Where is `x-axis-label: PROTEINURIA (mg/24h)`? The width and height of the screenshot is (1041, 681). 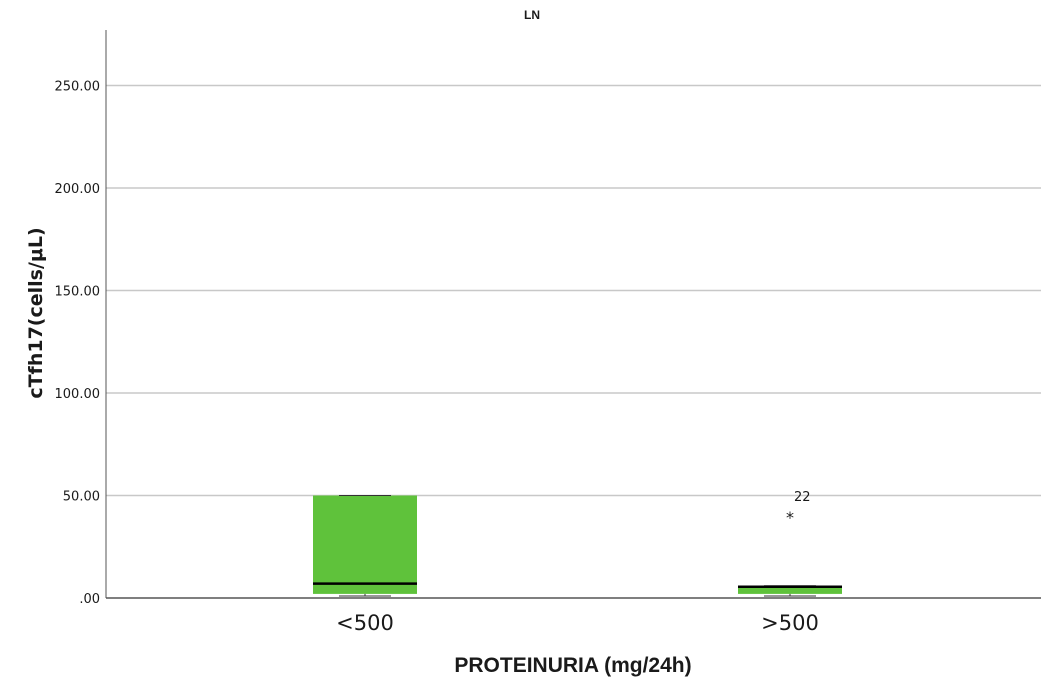
x-axis-label: PROTEINURIA (mg/24h) is located at coordinates (572, 665).